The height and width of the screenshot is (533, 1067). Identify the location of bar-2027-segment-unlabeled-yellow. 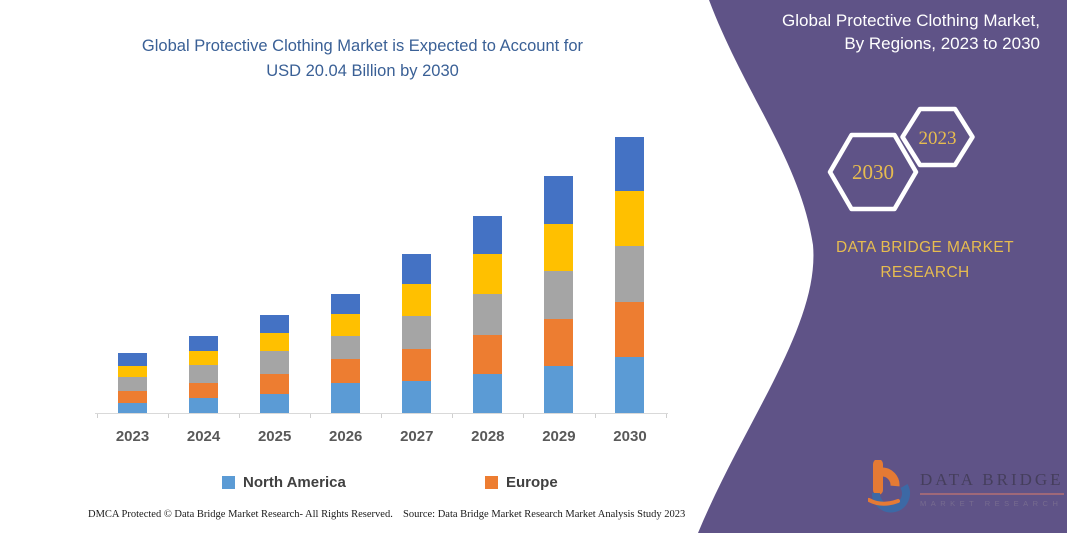
(417, 300).